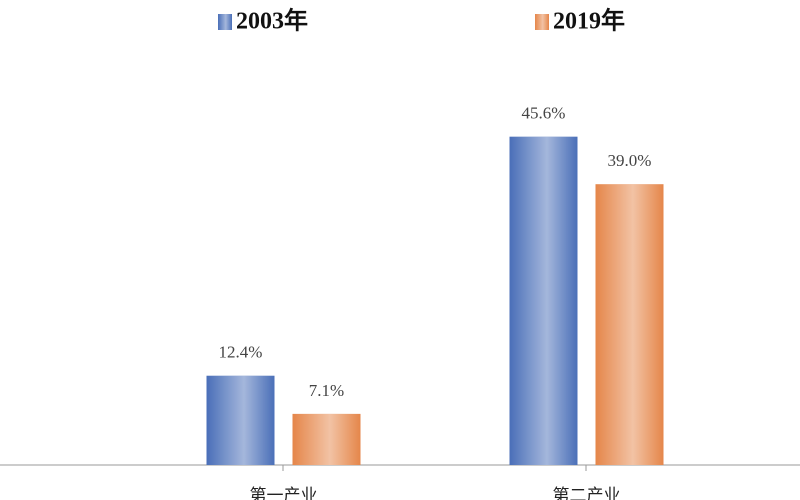 This screenshot has width=800, height=500. I want to click on legend-label: 2019年, so click(589, 21).